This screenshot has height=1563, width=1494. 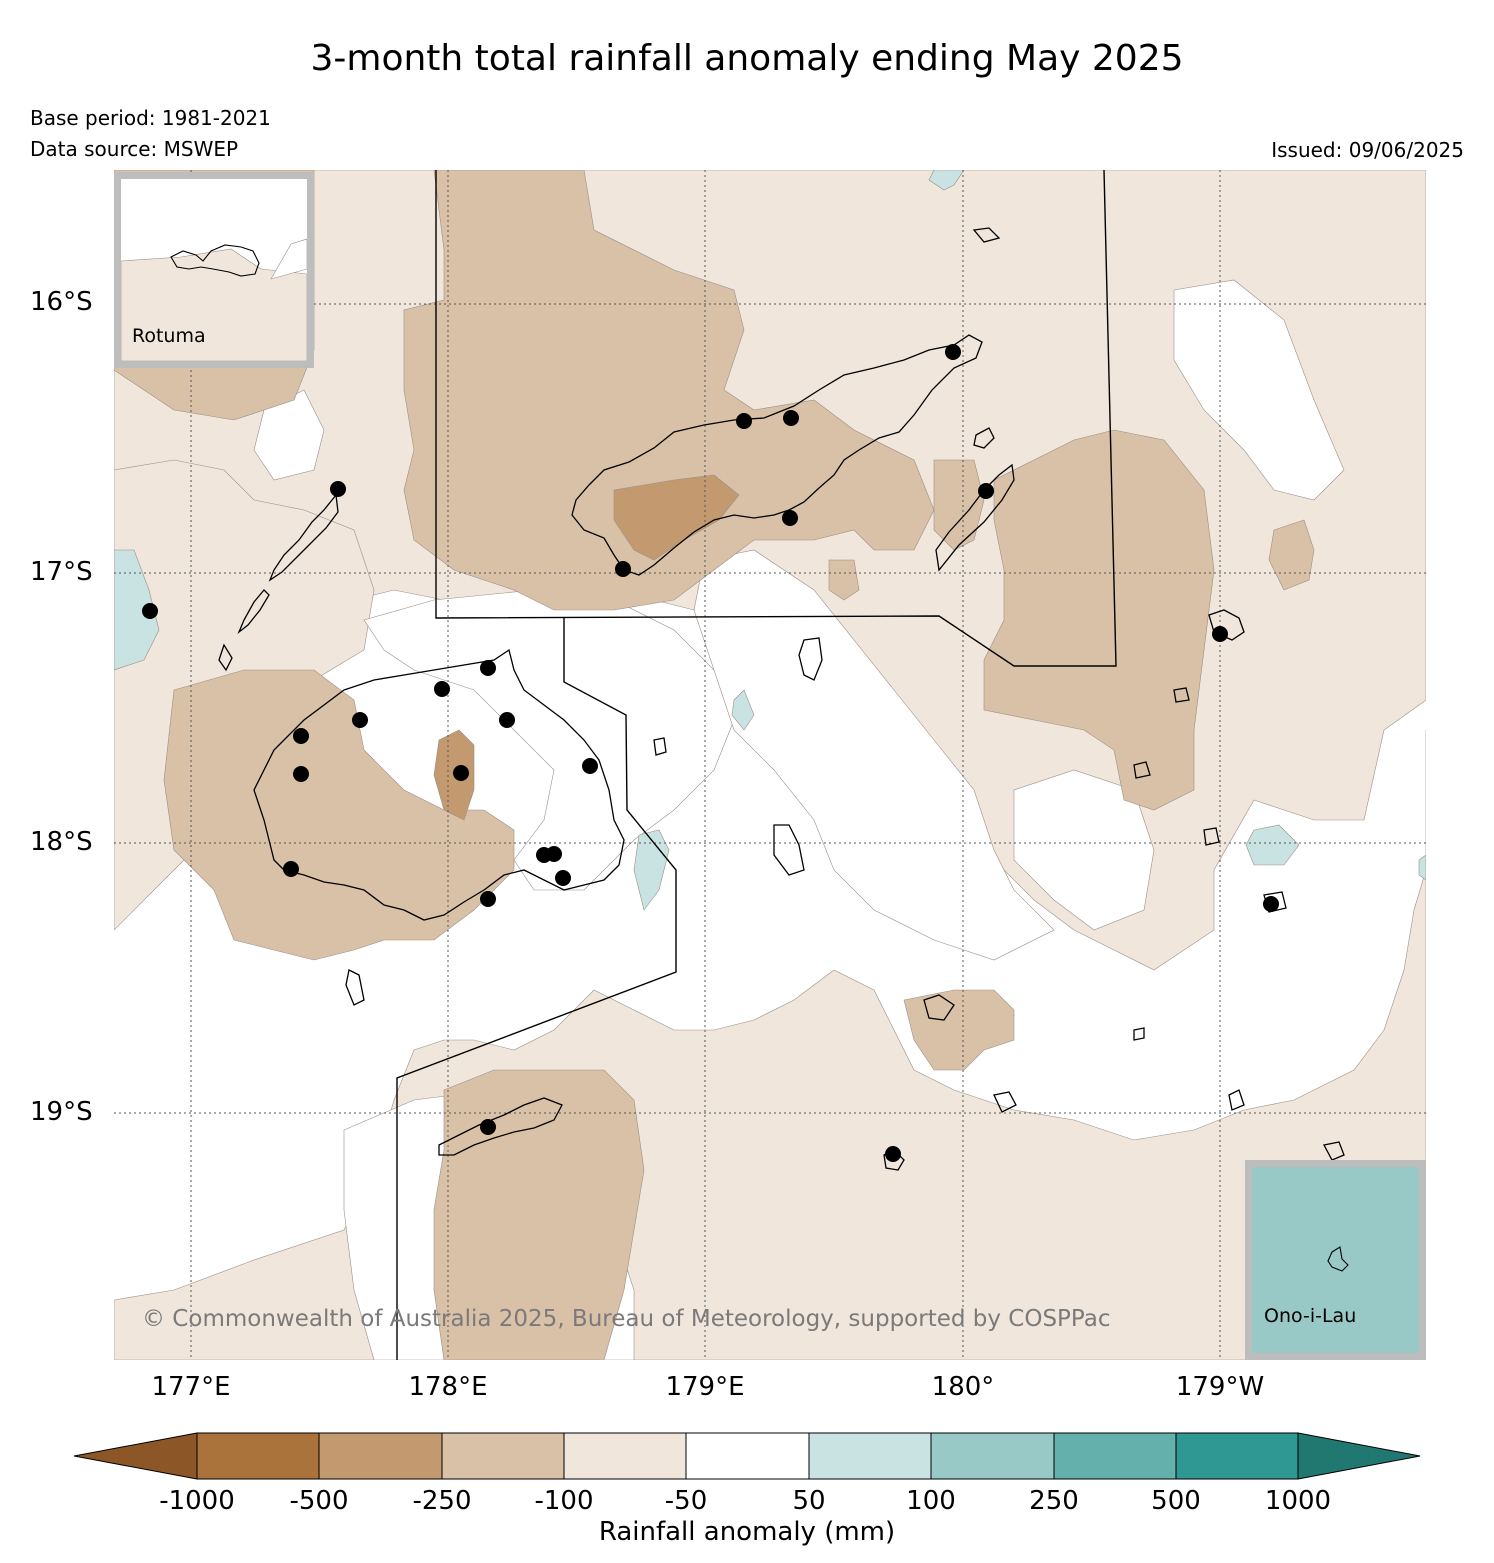 What do you see at coordinates (442, 1501) in the screenshot?
I see `colorbar-tick: -250` at bounding box center [442, 1501].